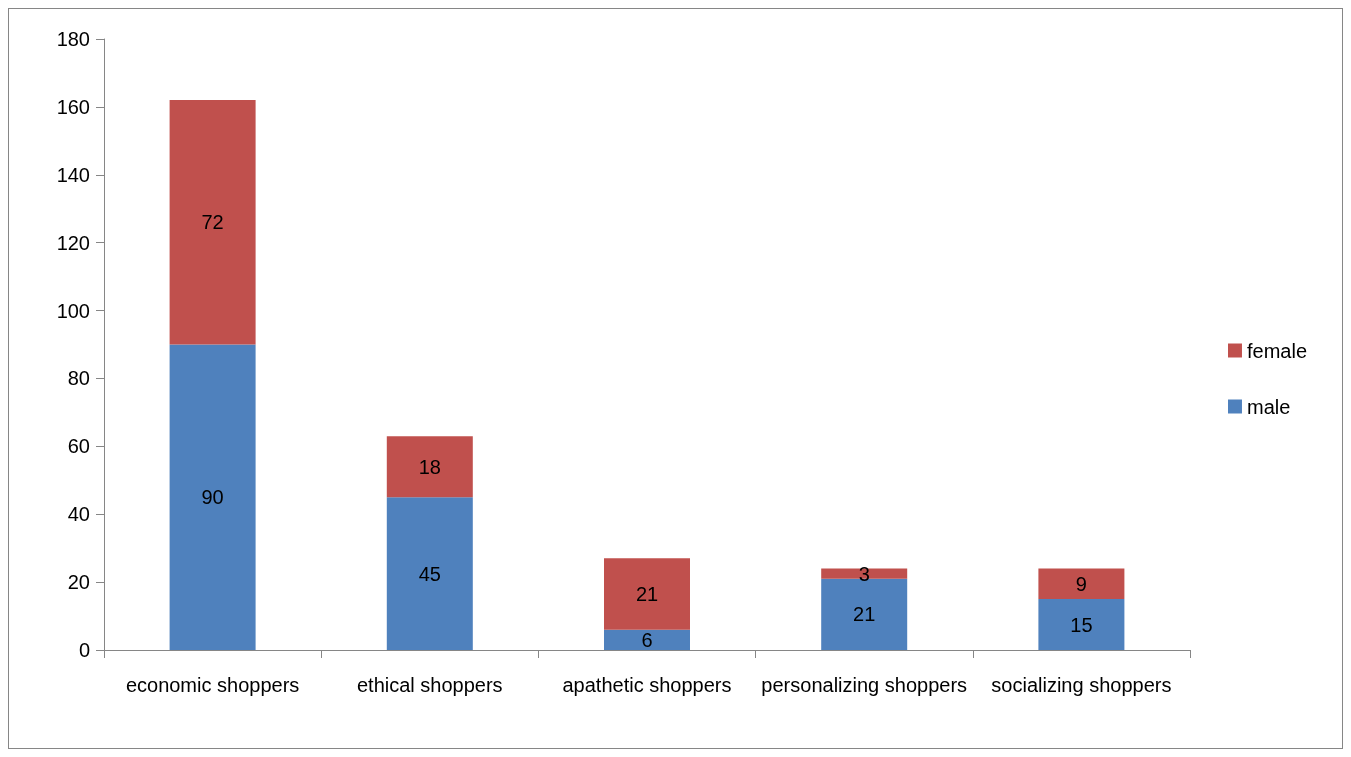 The height and width of the screenshot is (757, 1351). What do you see at coordinates (73, 39) in the screenshot?
I see `y-tick-label: 180` at bounding box center [73, 39].